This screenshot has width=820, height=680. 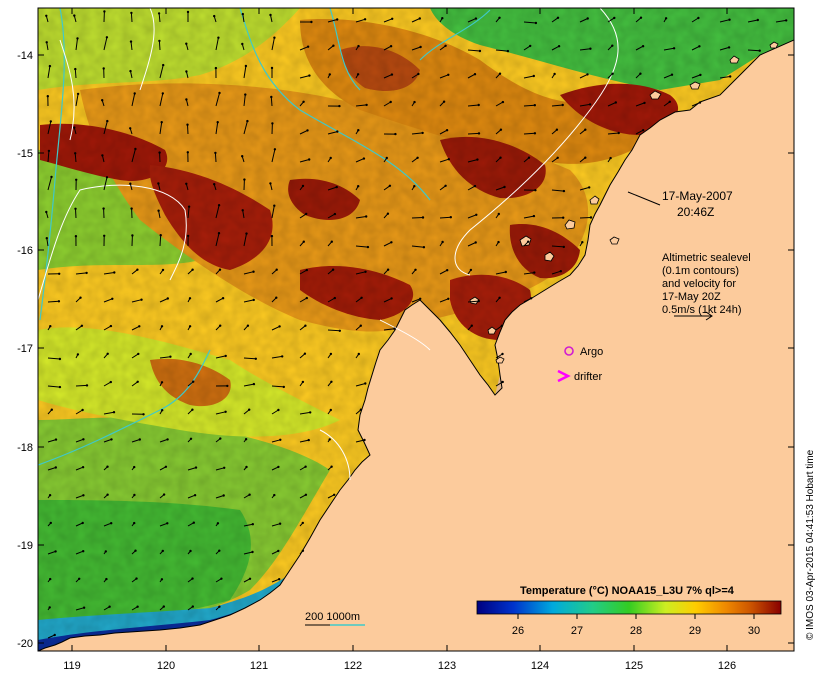 I want to click on velocity-scale-arrowhead, so click(x=709, y=316).